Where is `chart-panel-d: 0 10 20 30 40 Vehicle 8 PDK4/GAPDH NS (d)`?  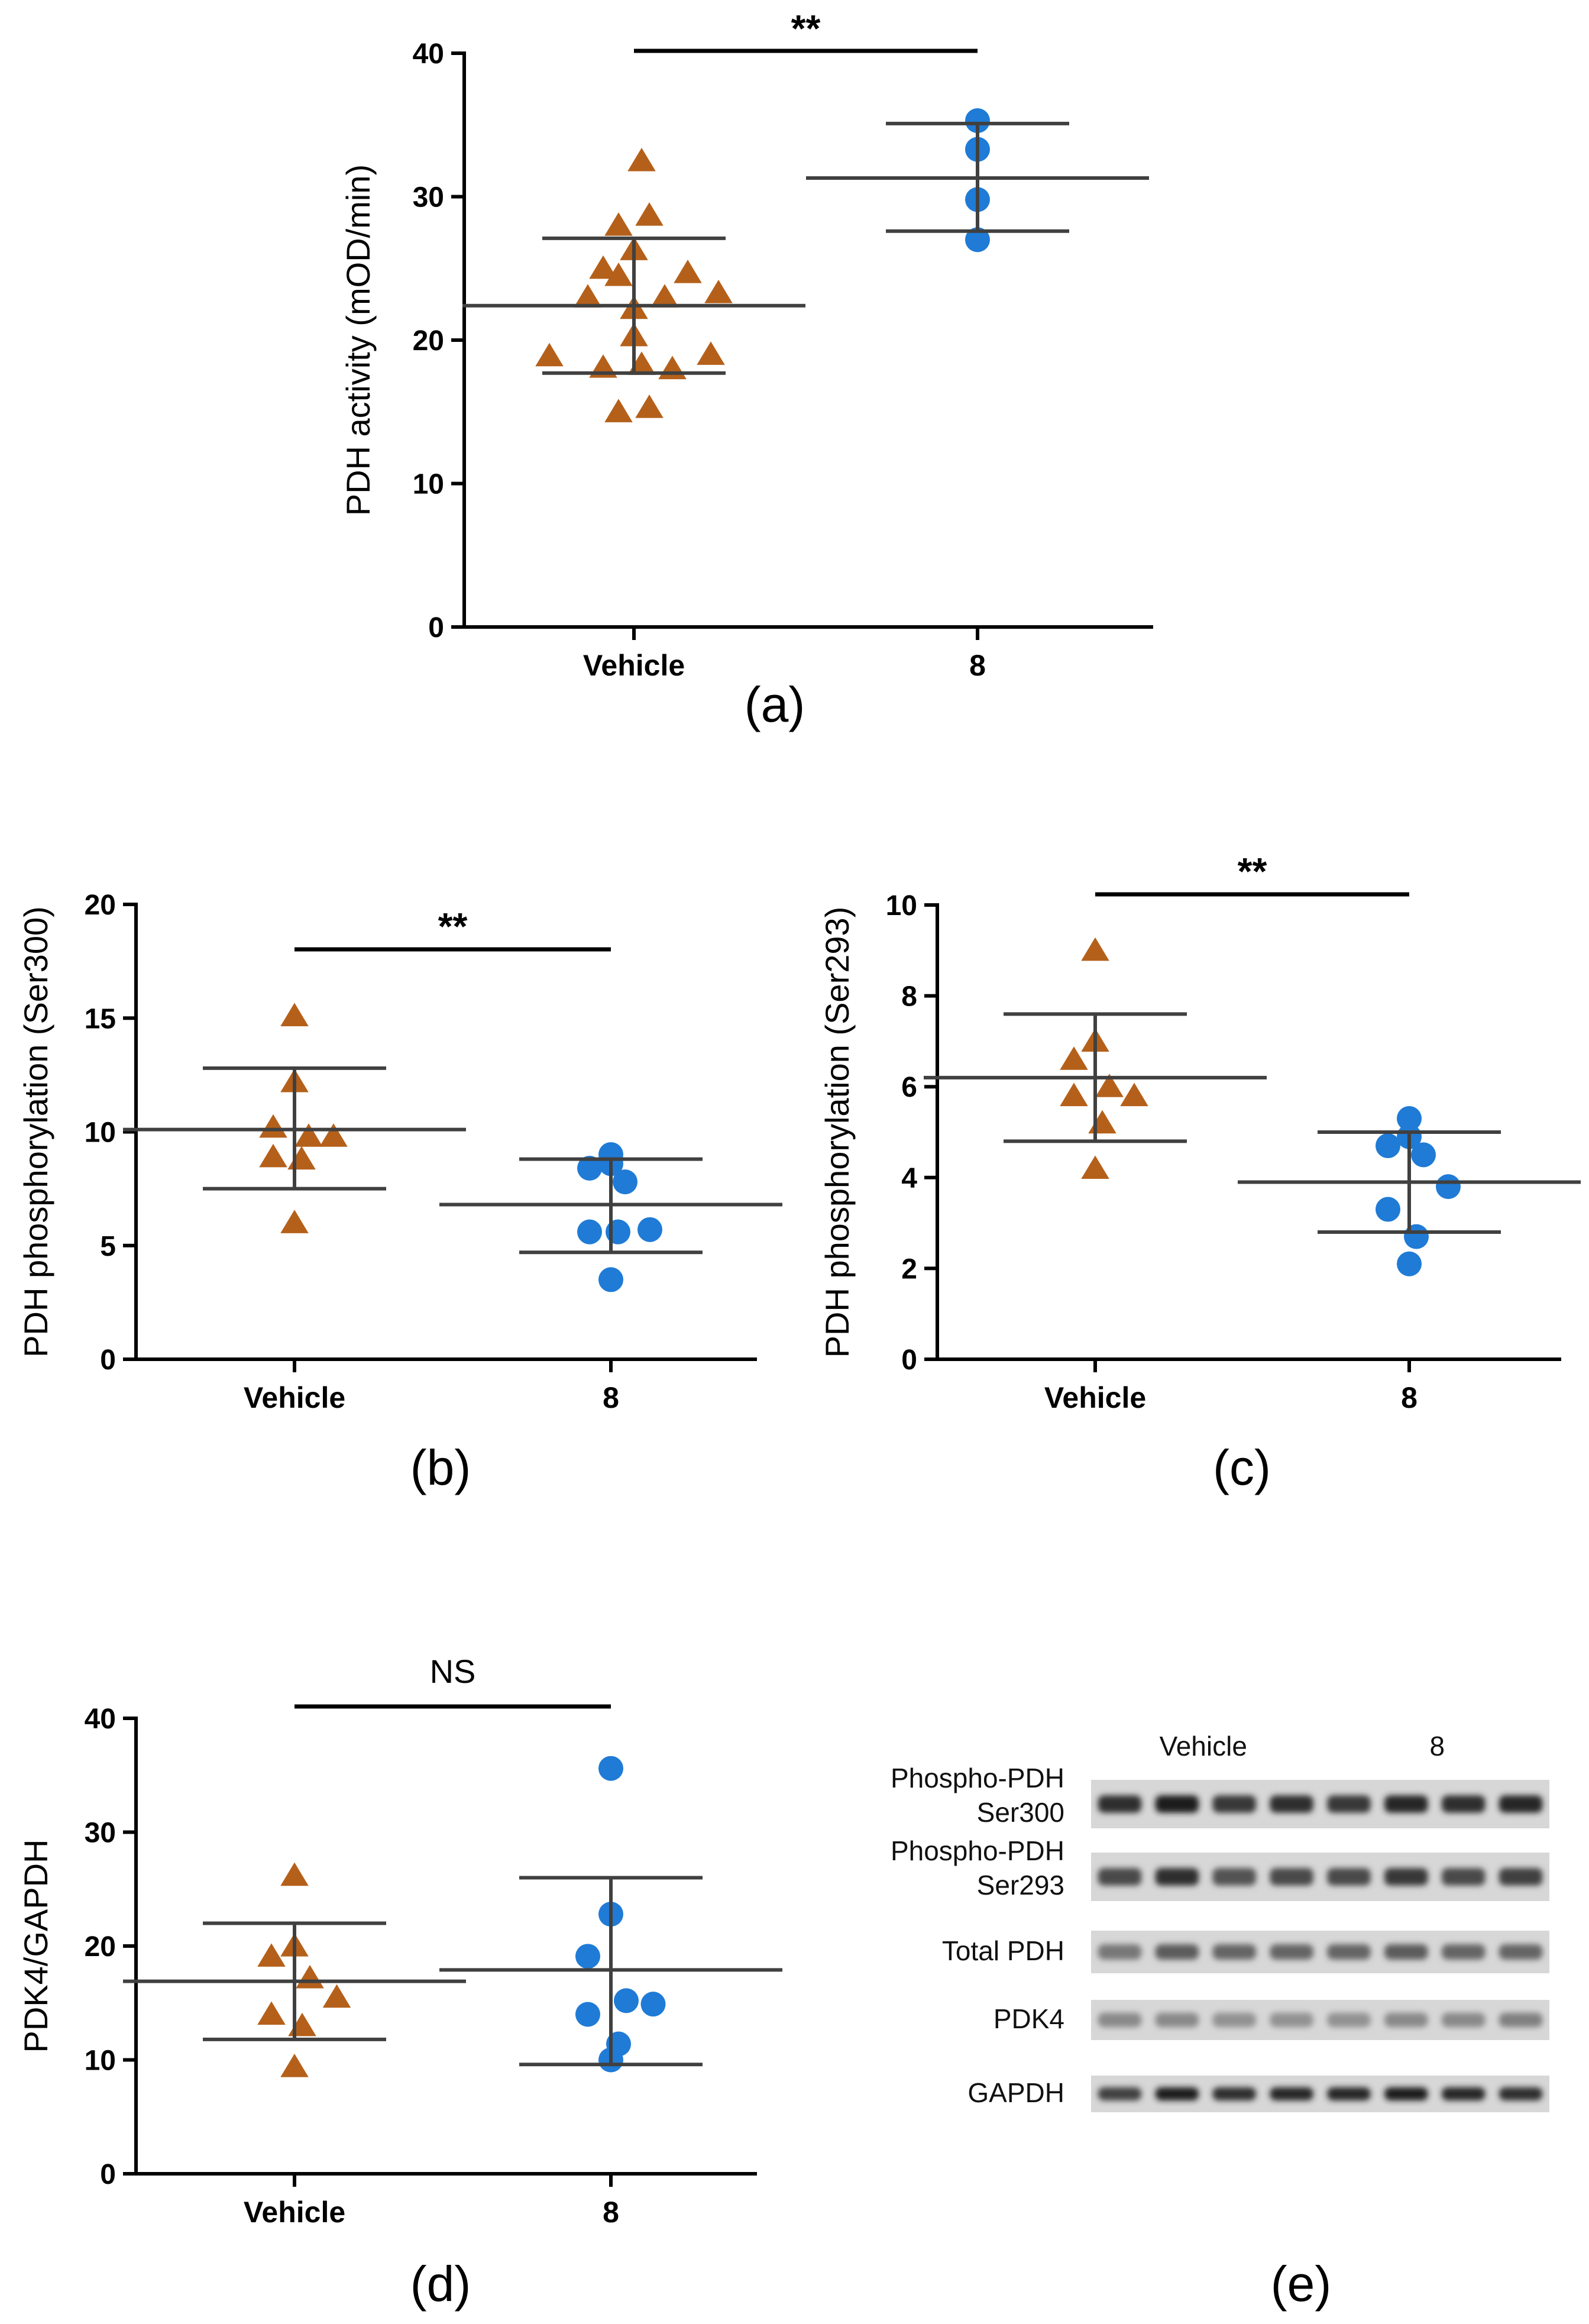
chart-panel-d: 0 10 20 30 40 Vehicle 8 PDK4/GAPDH NS (d) is located at coordinates (399, 1982).